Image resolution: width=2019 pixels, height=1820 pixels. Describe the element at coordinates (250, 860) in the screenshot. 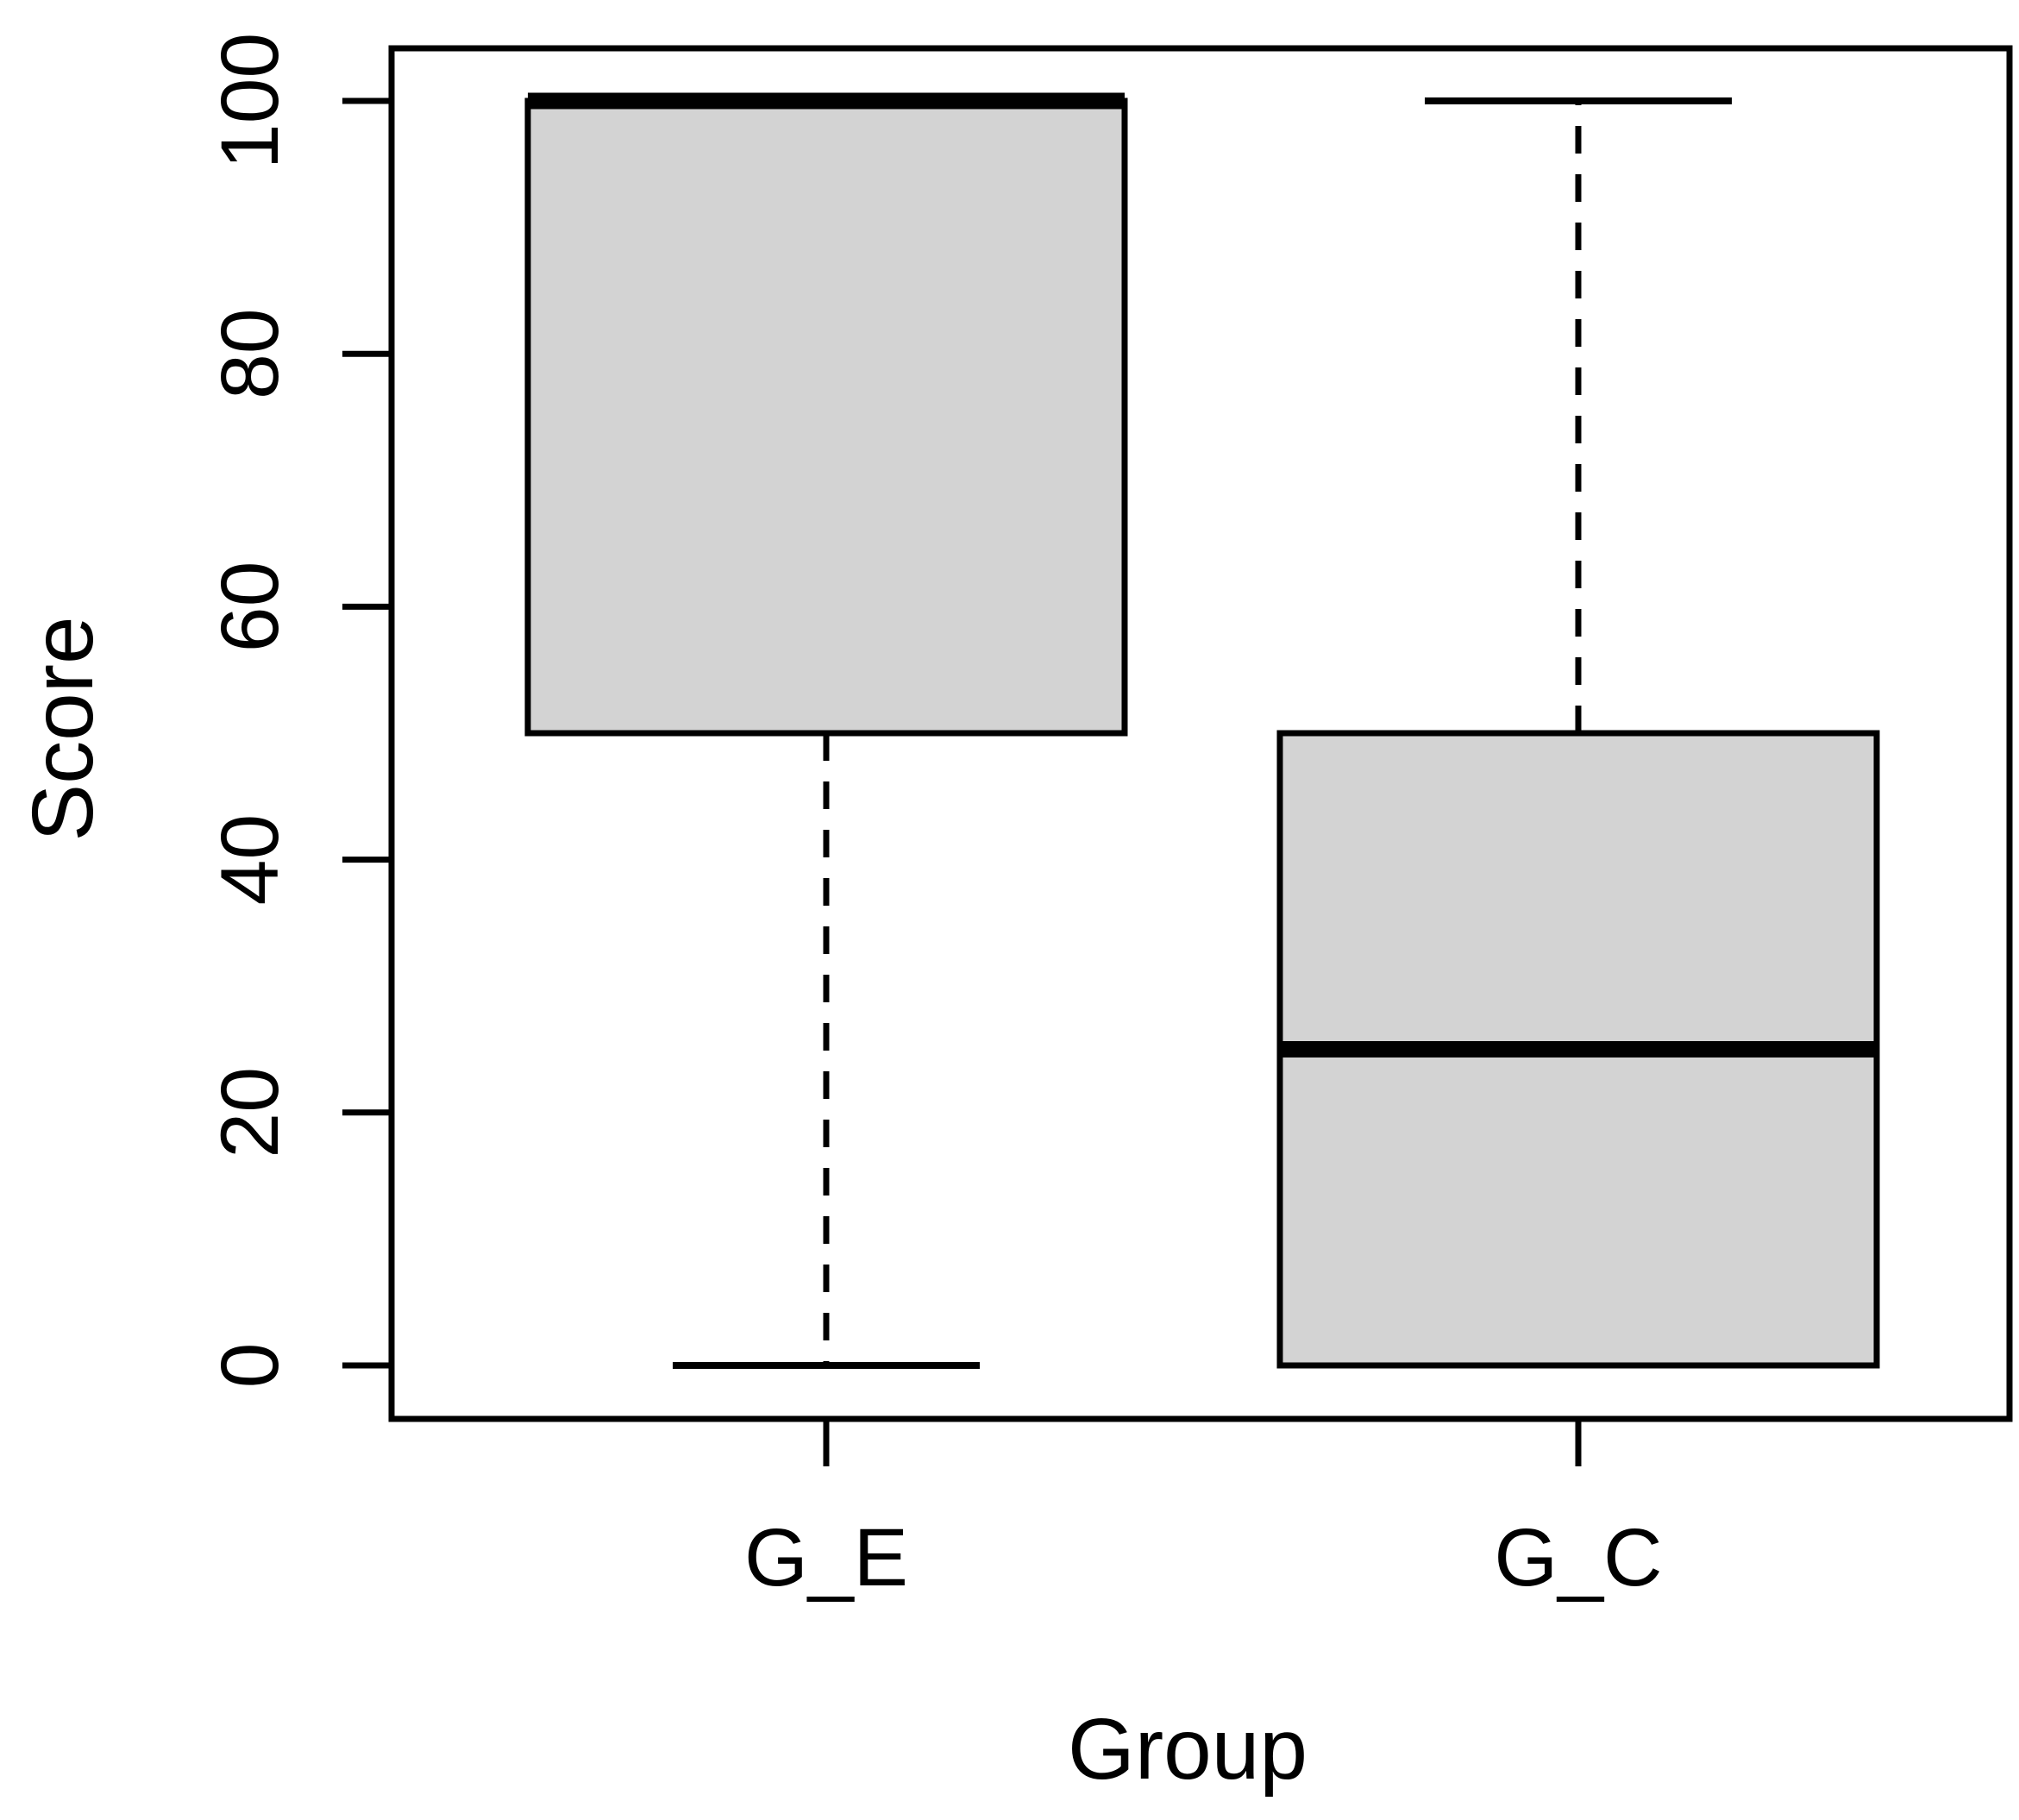

I see `y-tick-label: 40` at that location.